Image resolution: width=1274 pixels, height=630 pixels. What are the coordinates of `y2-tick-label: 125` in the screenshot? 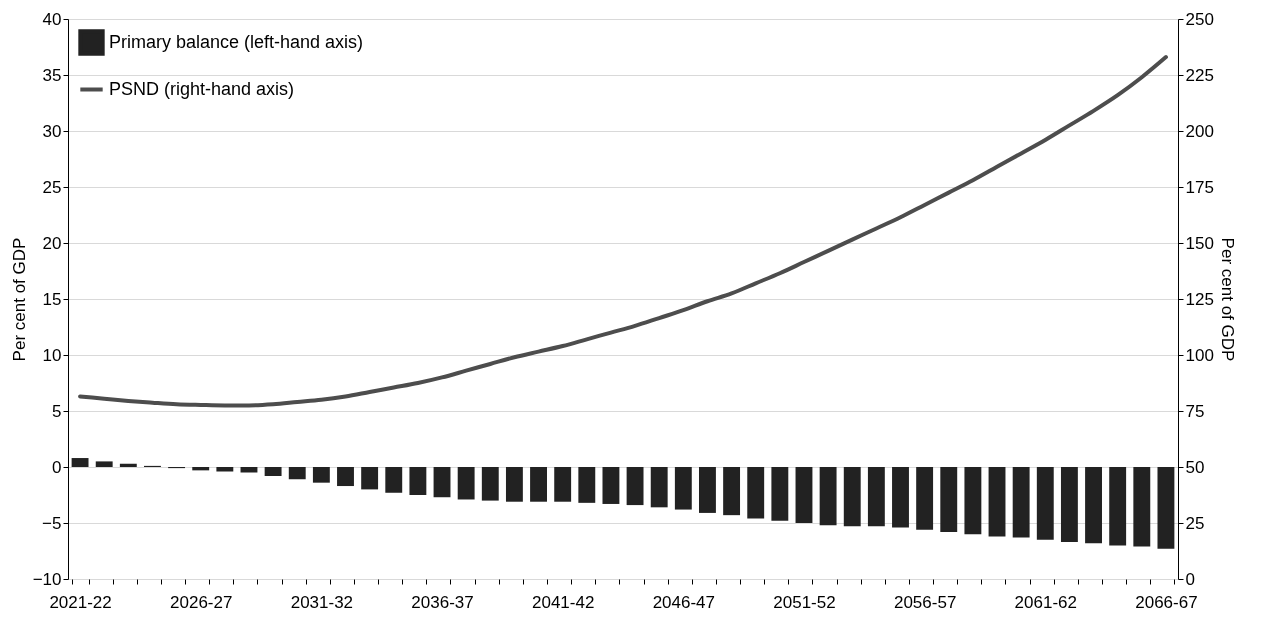 It's located at (1199, 299).